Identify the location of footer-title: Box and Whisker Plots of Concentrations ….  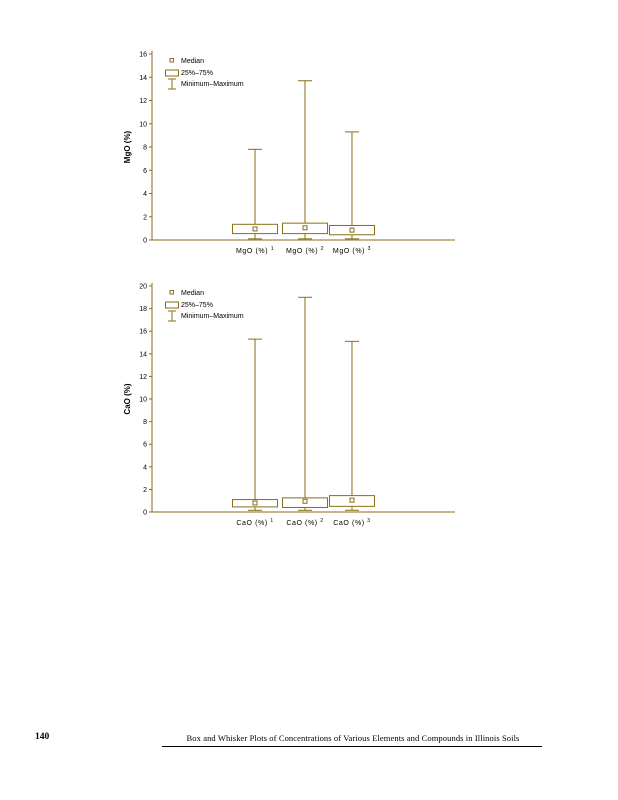
(353, 738).